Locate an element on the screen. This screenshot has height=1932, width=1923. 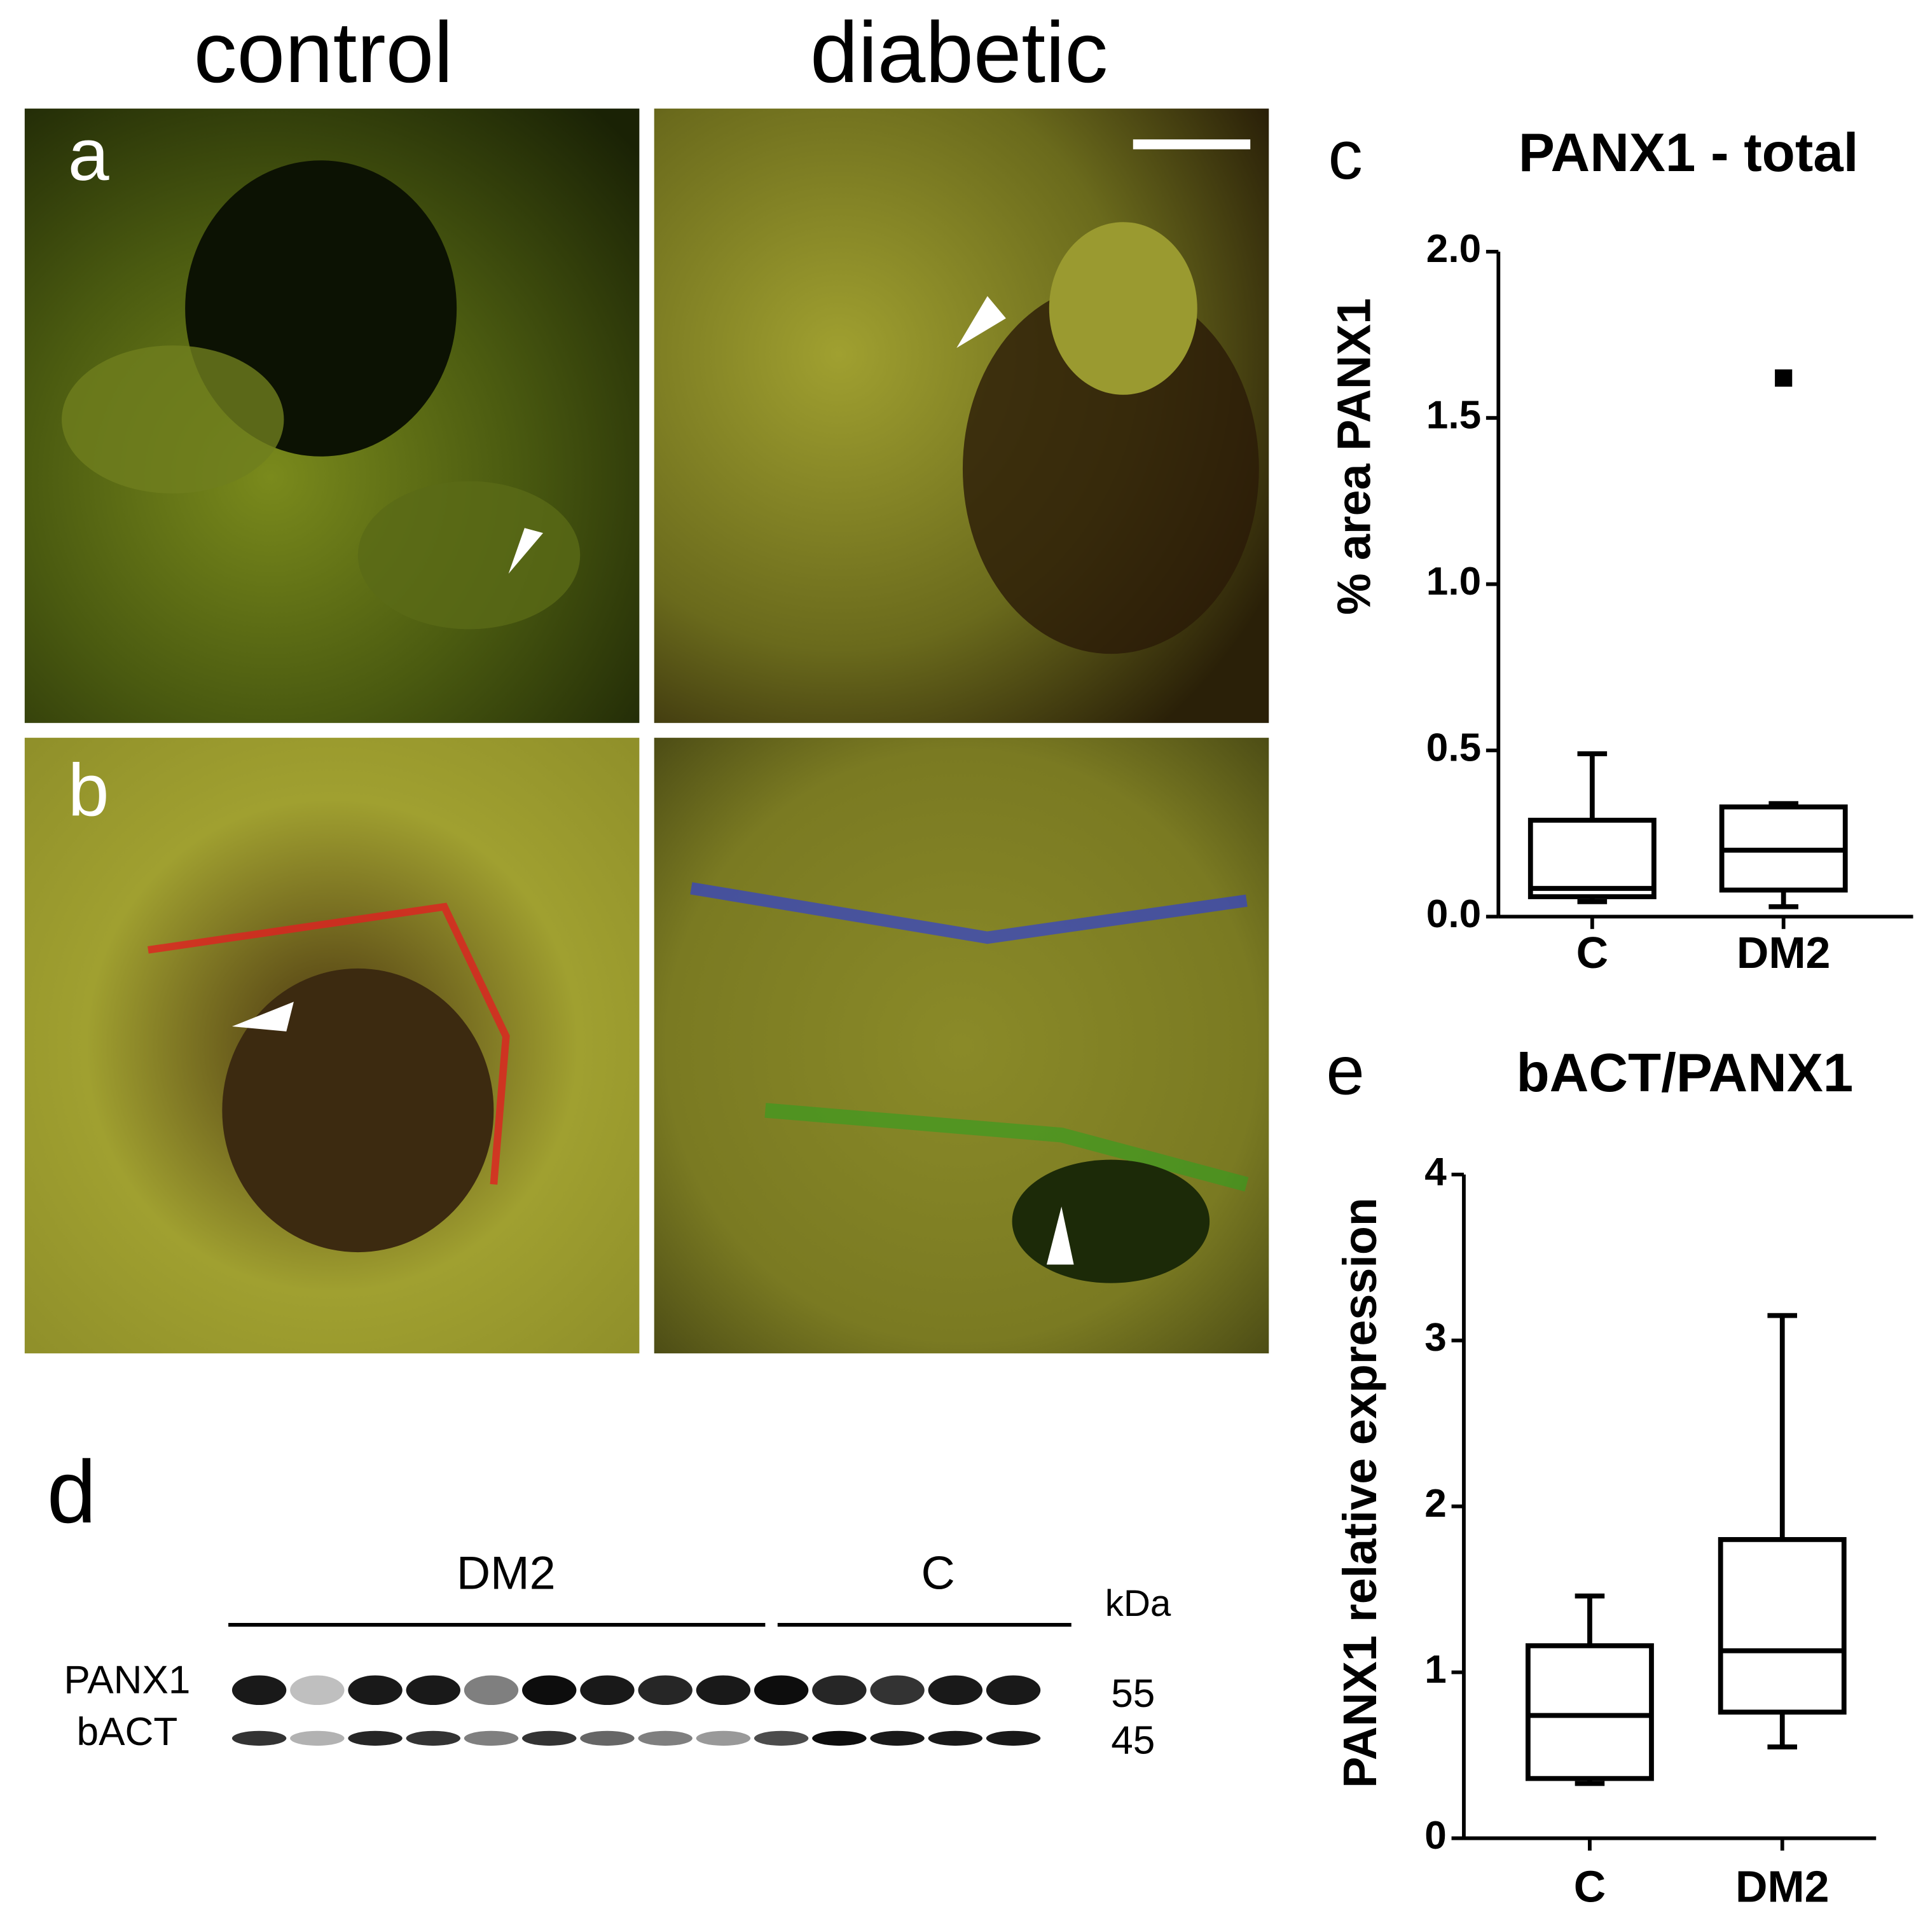
panel-label: c is located at coordinates (1345, 155).